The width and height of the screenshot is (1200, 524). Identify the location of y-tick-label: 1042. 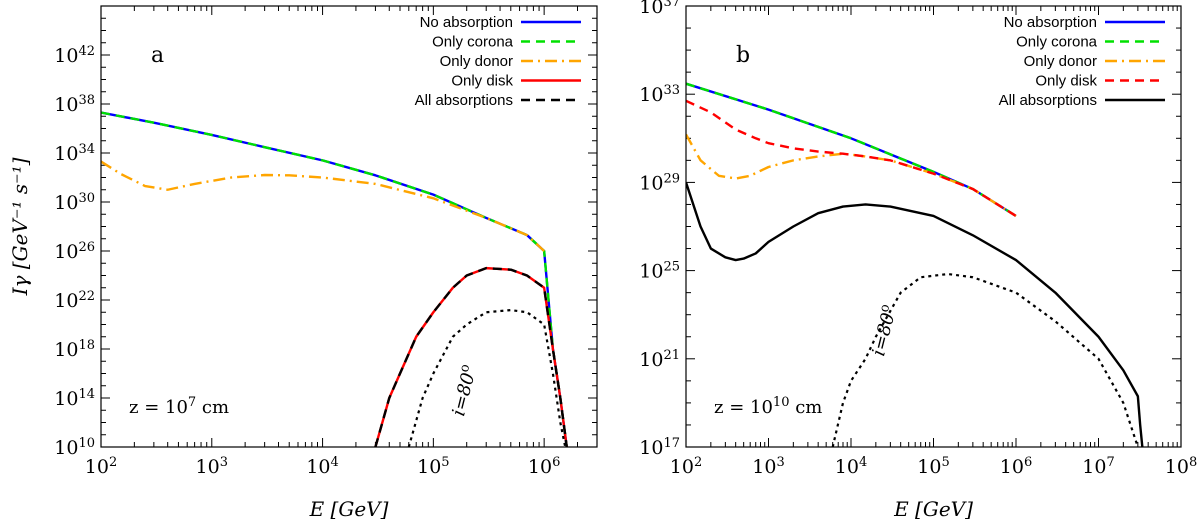
(74, 56).